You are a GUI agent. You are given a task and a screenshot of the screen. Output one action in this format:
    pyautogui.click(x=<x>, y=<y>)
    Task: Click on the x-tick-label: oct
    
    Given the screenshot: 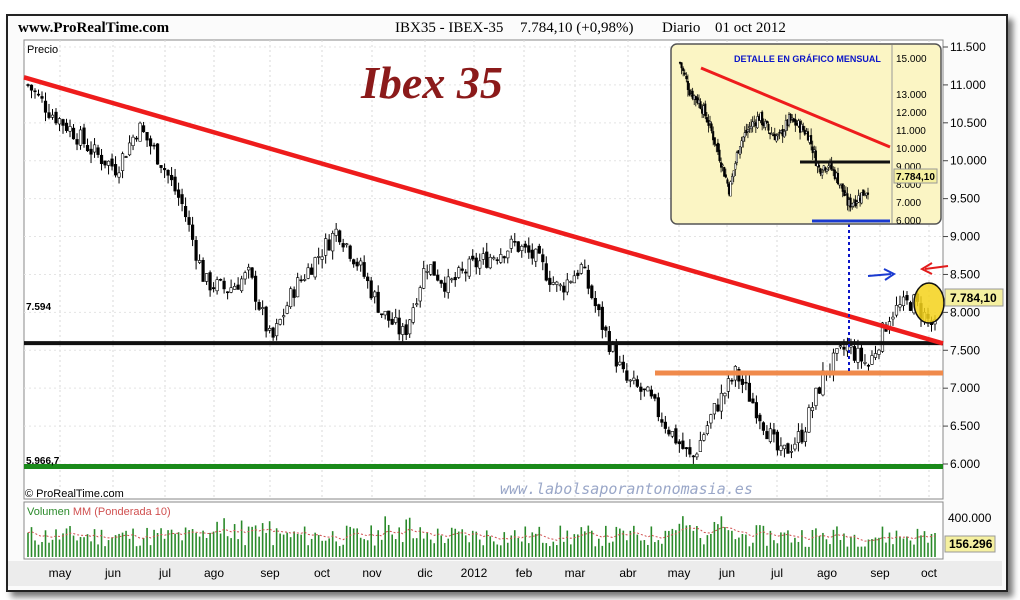 What is the action you would take?
    pyautogui.click(x=929, y=573)
    